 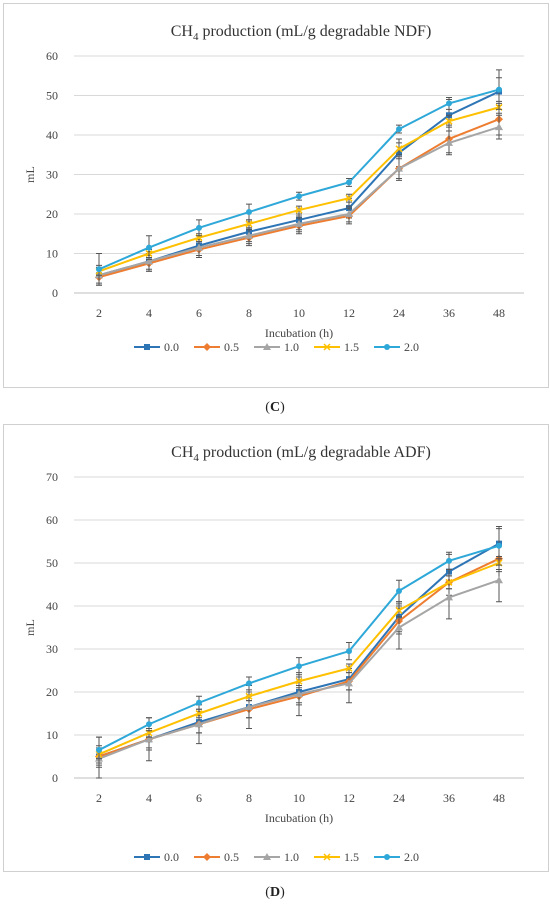 I want to click on title-main: CH, so click(x=182, y=452).